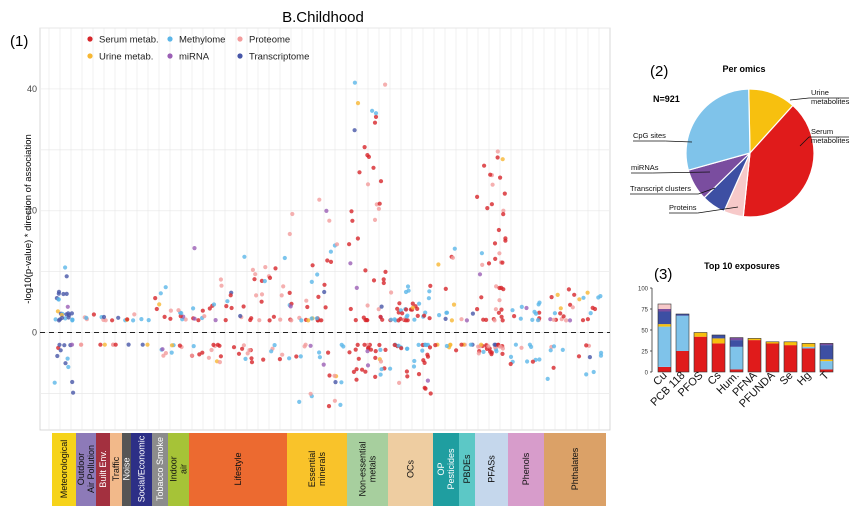  What do you see at coordinates (649, 135) in the screenshot?
I see `pie-slice-label: CpG sites` at bounding box center [649, 135].